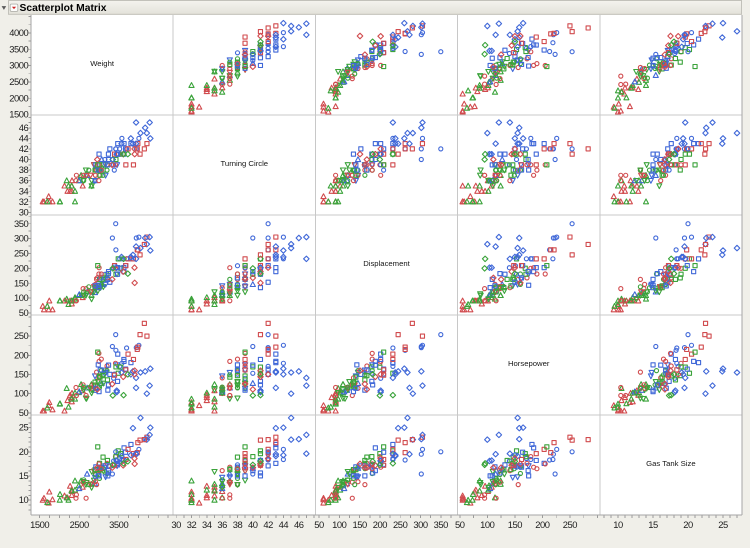  What do you see at coordinates (63, 8) in the screenshot?
I see `svg-text: Scatterplot Matrix` at bounding box center [63, 8].